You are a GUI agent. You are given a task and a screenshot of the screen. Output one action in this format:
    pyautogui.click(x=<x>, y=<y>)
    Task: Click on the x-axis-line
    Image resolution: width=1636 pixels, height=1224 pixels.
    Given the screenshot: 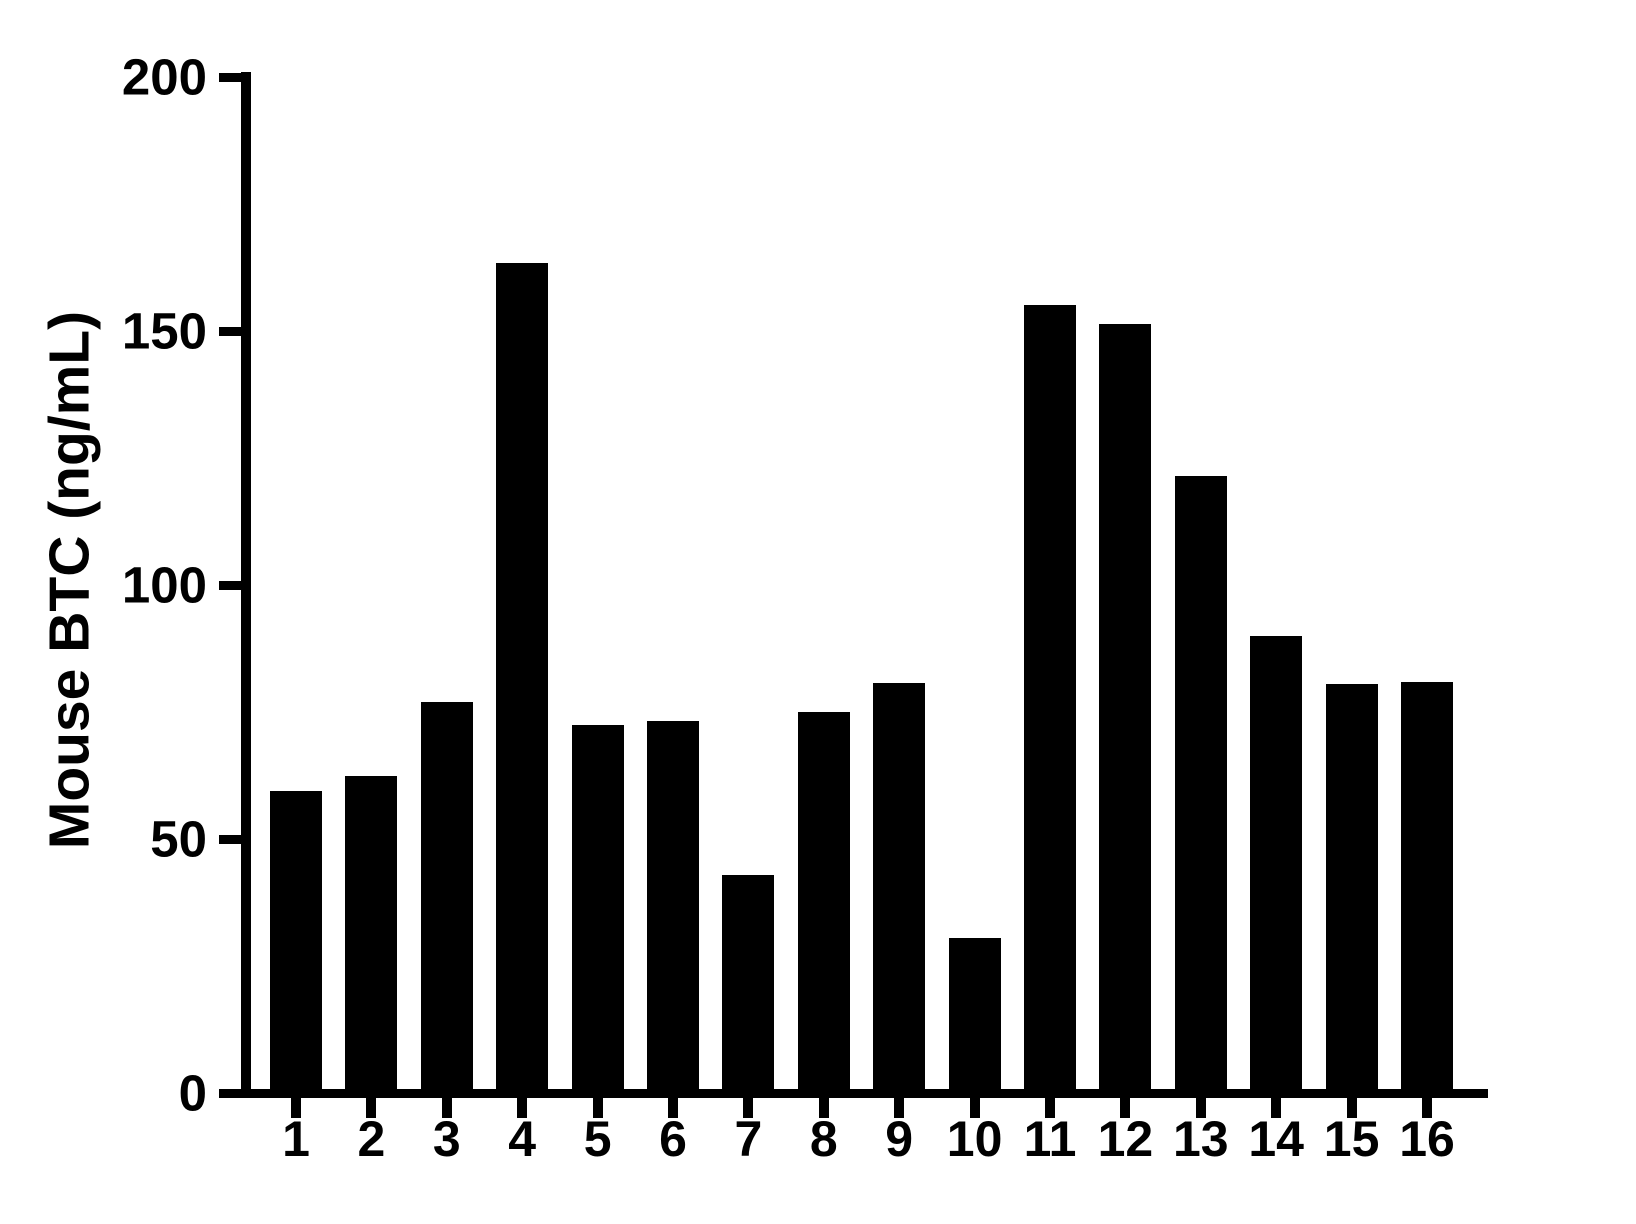 What is the action you would take?
    pyautogui.click(x=864, y=1093)
    